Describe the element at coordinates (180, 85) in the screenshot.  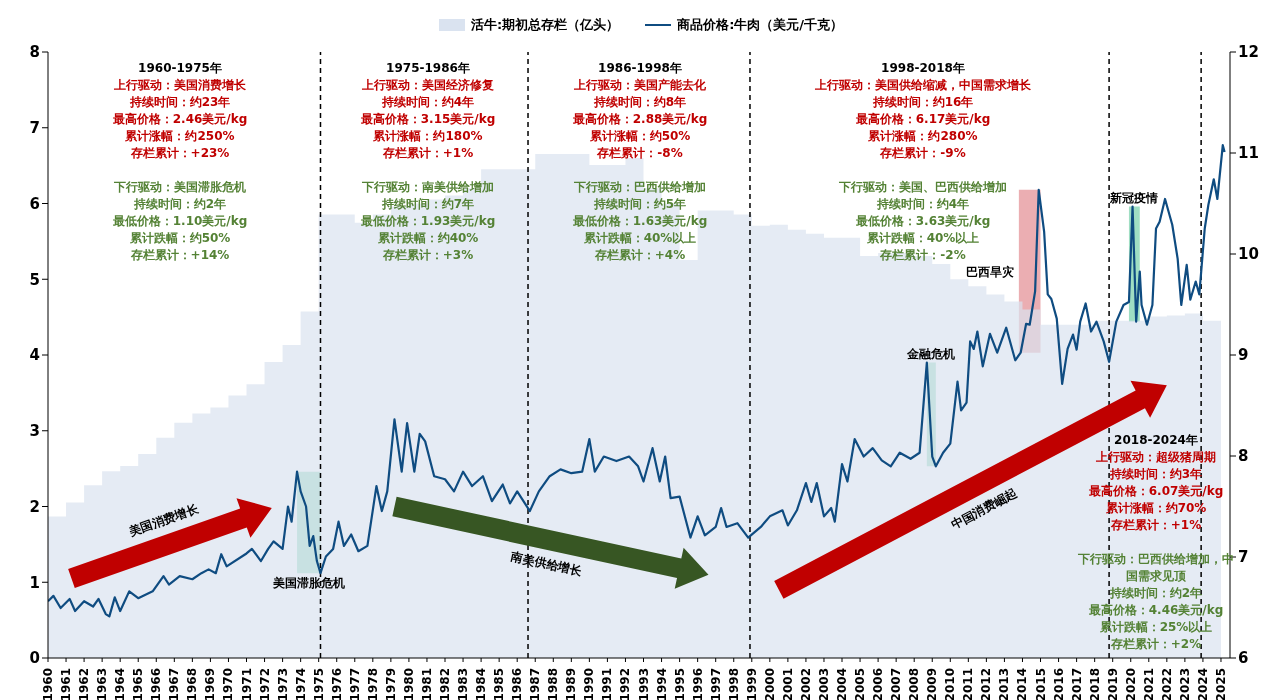
I see `annotation: 上行驱动：美国消费增长` at that location.